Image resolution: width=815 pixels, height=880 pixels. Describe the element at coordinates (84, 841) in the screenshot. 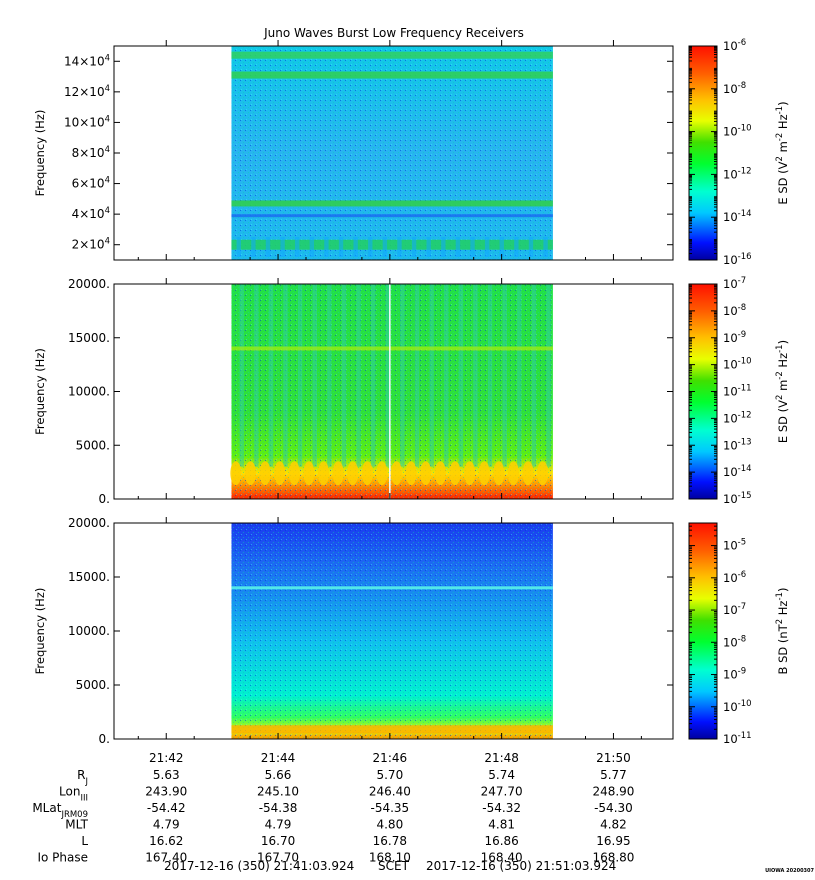

I see `ephemeris-row-label: L` at that location.